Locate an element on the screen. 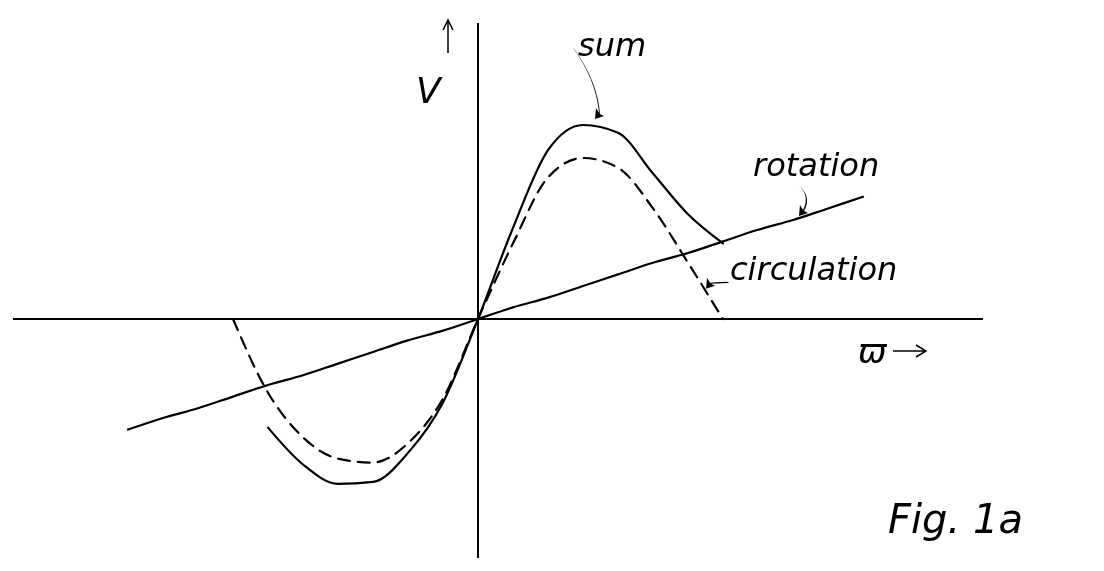 The height and width of the screenshot is (571, 1104). caption: Fig. 1a is located at coordinates (955, 519).